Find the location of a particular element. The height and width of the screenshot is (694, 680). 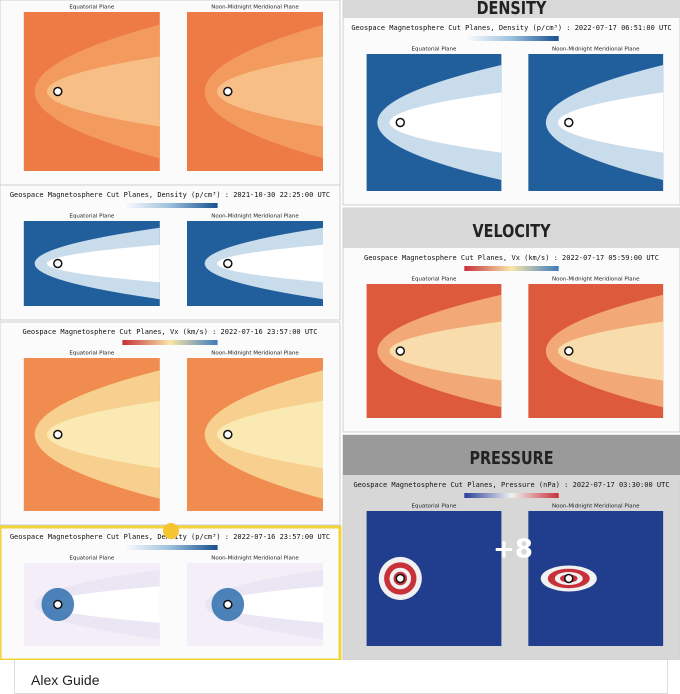

post-footer: Alex Guide is located at coordinates (341, 677).